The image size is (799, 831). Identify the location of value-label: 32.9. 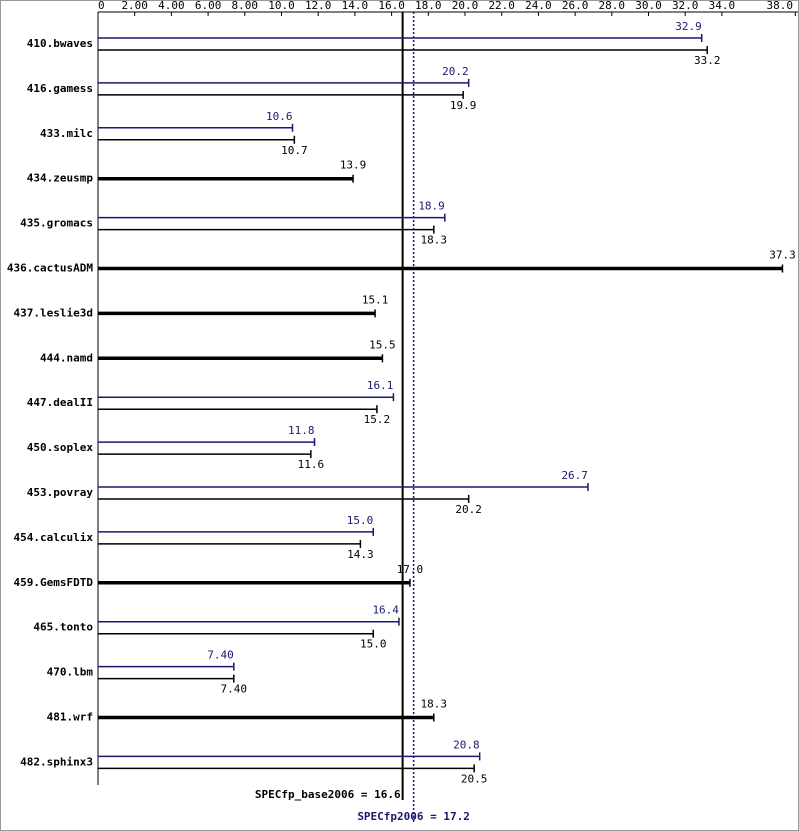
(688, 26).